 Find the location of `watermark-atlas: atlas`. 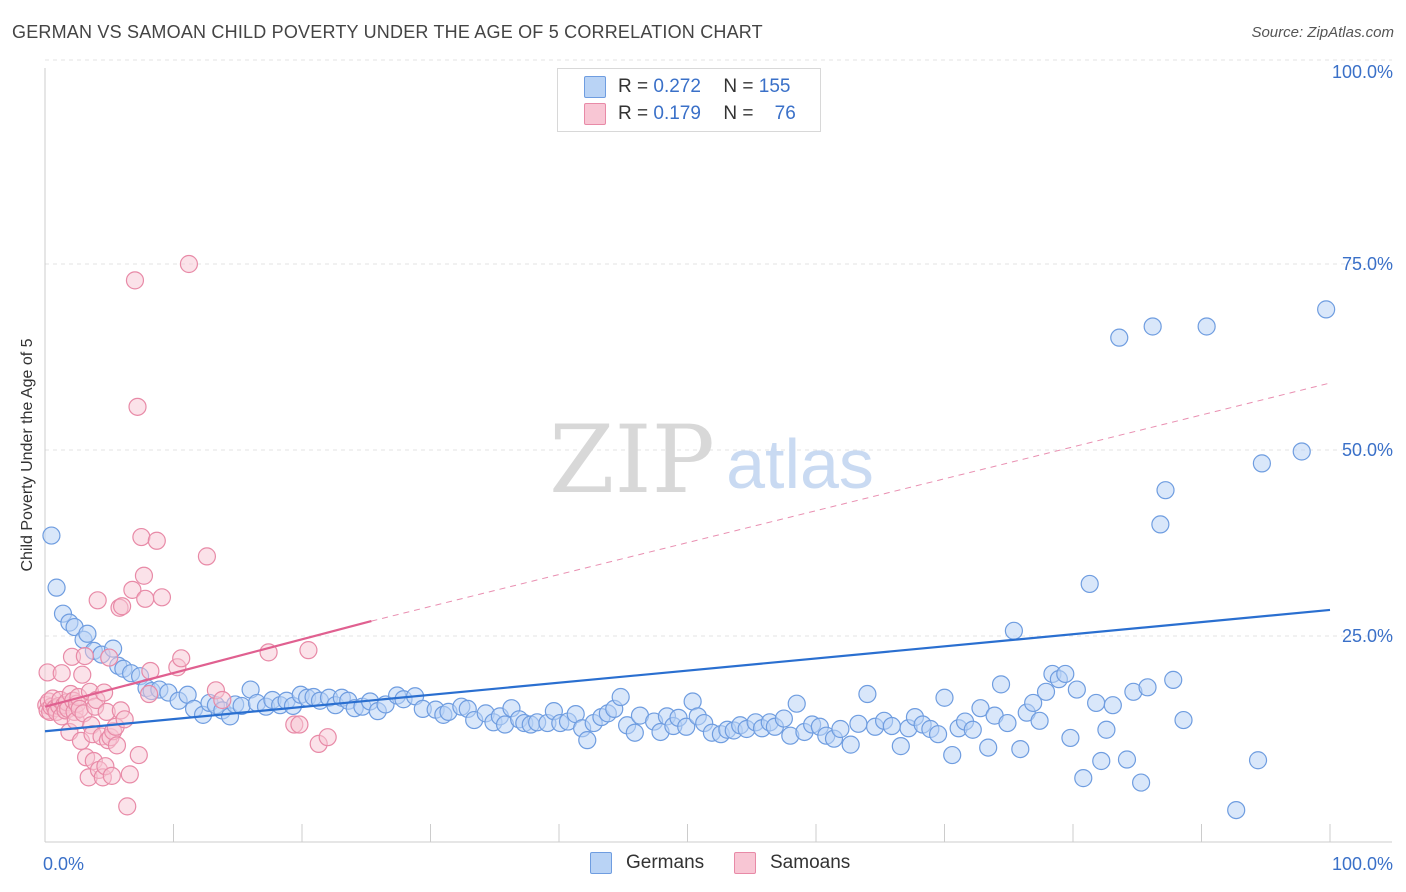

watermark-atlas: atlas is located at coordinates (800, 464).